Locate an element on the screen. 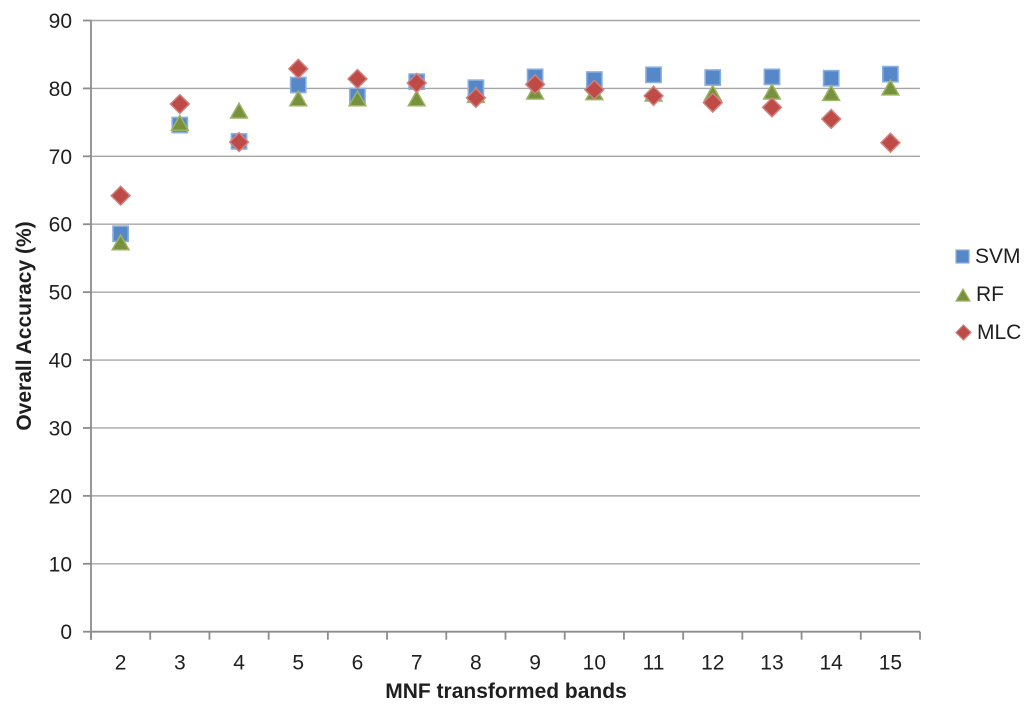 This screenshot has width=1024, height=710. svm-square-icon is located at coordinates (962, 256).